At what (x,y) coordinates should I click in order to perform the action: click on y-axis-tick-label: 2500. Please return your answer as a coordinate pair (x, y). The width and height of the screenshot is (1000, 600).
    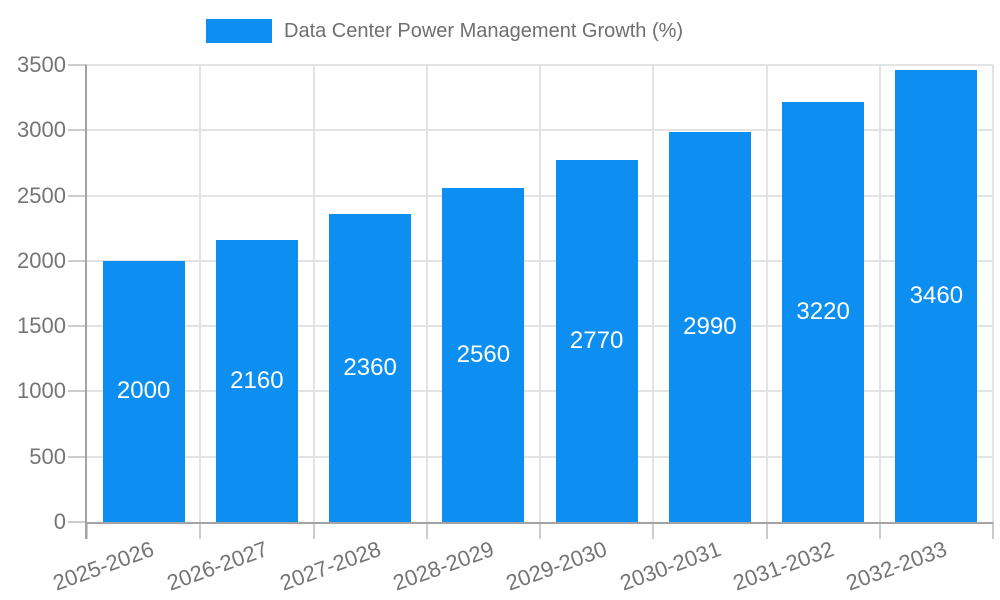
    Looking at the image, I should click on (41, 195).